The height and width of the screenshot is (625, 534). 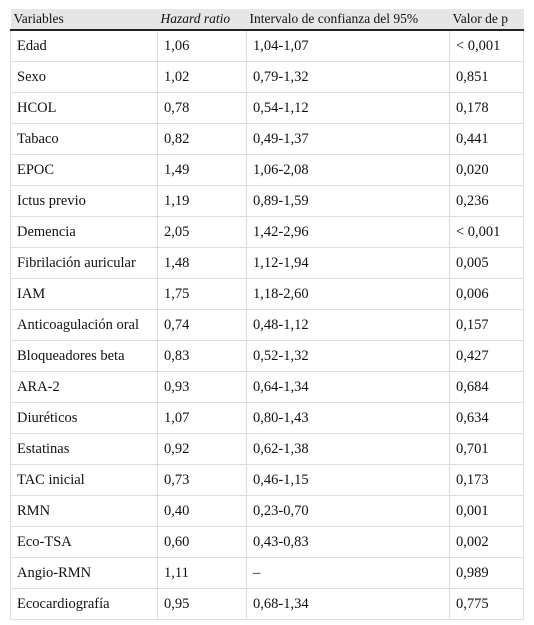 What do you see at coordinates (202, 542) in the screenshot?
I see `table-cell: 0,60` at bounding box center [202, 542].